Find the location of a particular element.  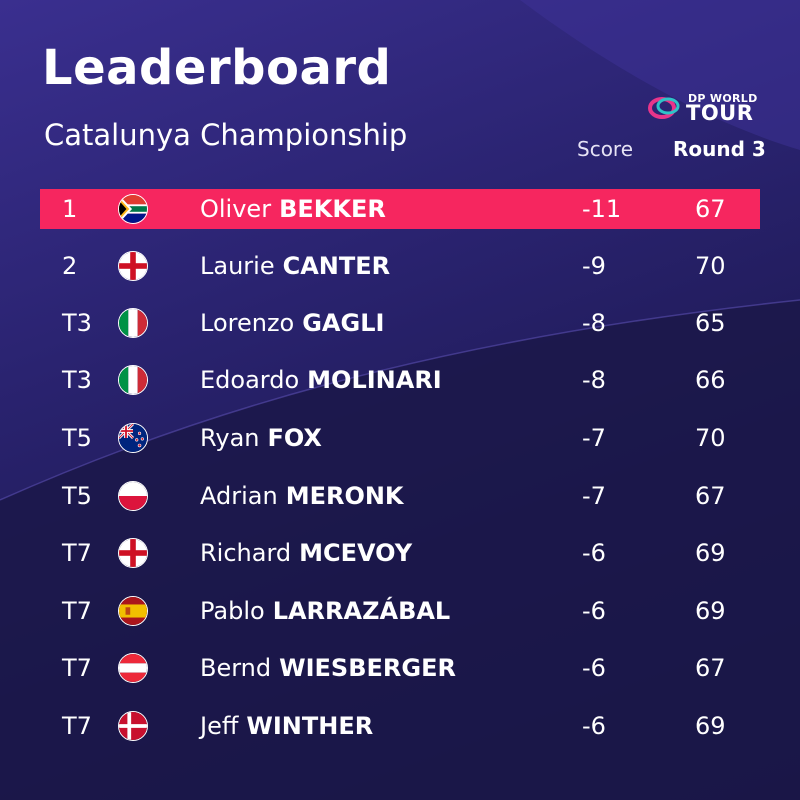

leaderboard-row: 1 Oliver BEKKER -11 67 is located at coordinates (400, 209).